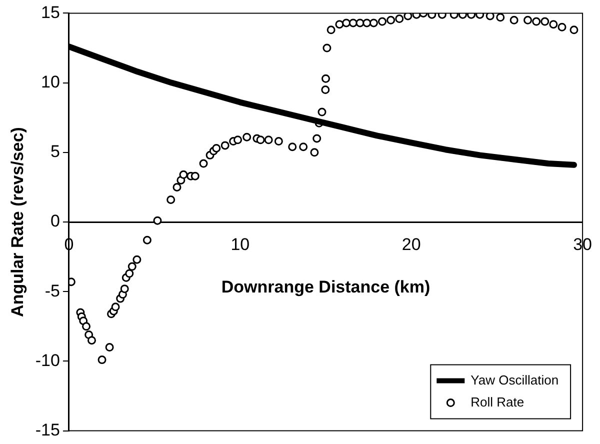 The height and width of the screenshot is (444, 600). What do you see at coordinates (50, 12) in the screenshot?
I see `y-tick-label: 15` at bounding box center [50, 12].